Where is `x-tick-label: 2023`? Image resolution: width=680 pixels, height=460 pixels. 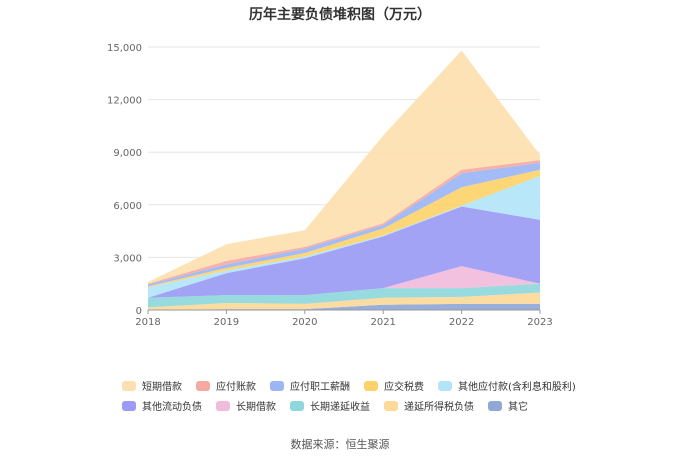
x-tick-label: 2023 is located at coordinates (539, 322).